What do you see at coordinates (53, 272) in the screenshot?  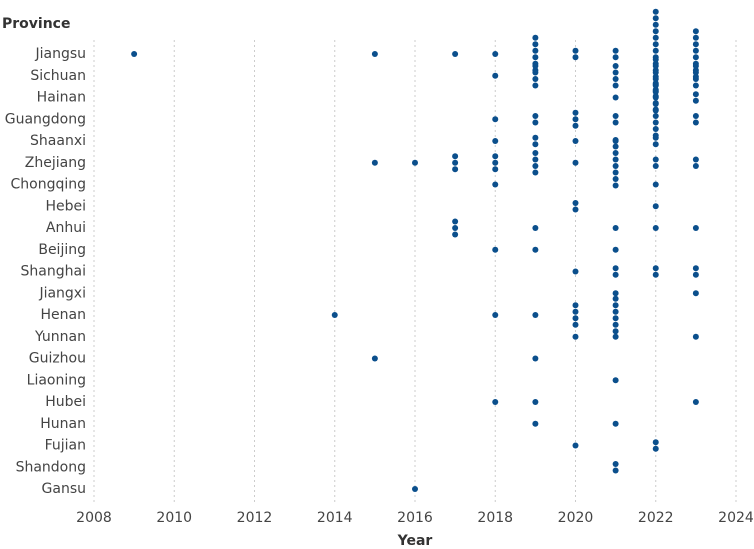 I see `y-tick-label: Shanghai` at bounding box center [53, 272].